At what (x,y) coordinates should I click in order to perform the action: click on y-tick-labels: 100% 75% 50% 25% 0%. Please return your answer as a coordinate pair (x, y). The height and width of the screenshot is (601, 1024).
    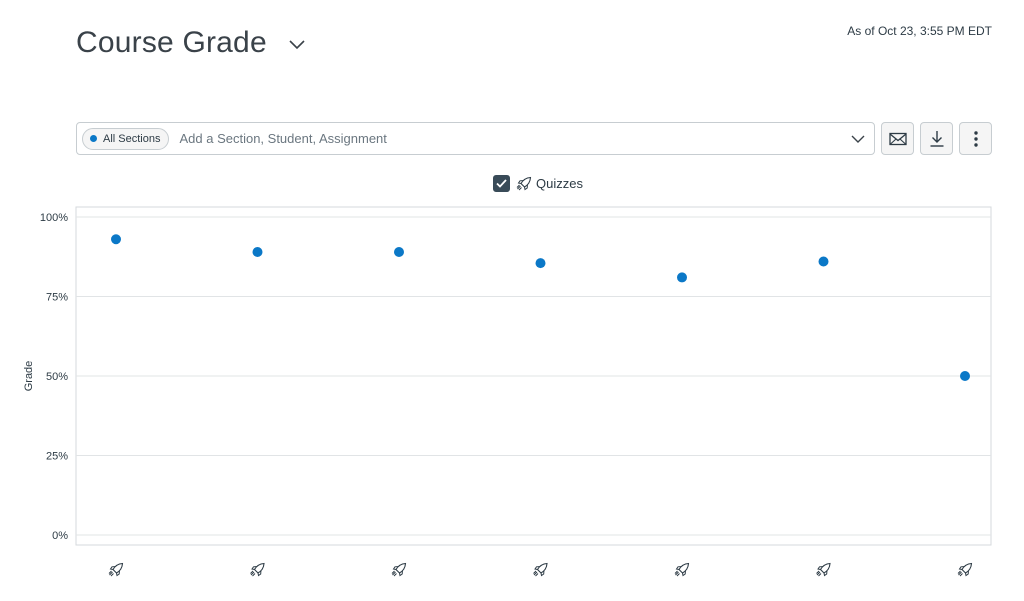
    Looking at the image, I should click on (54, 377).